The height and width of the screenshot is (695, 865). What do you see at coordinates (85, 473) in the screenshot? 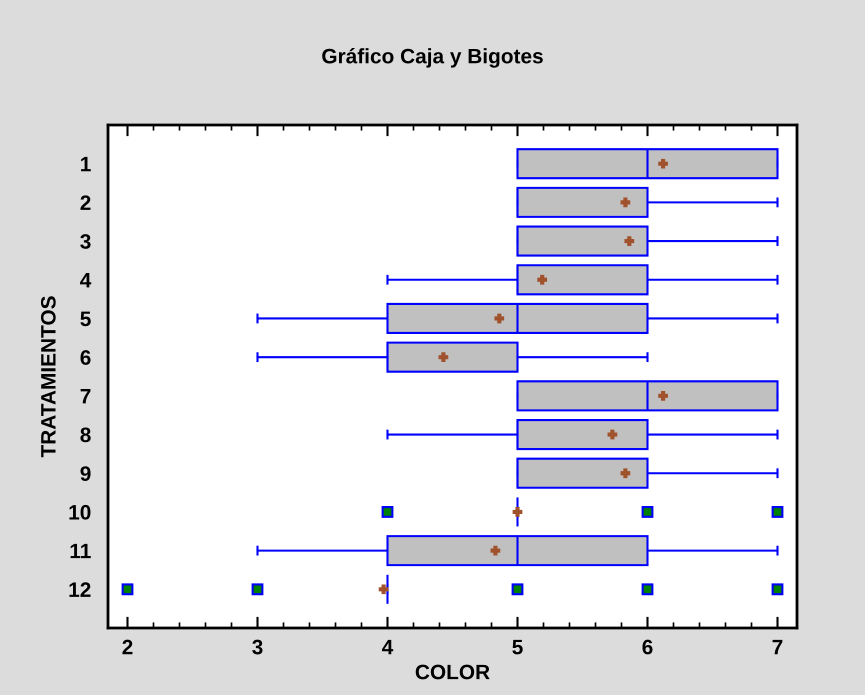
I see `y-tick-label: 9` at bounding box center [85, 473].